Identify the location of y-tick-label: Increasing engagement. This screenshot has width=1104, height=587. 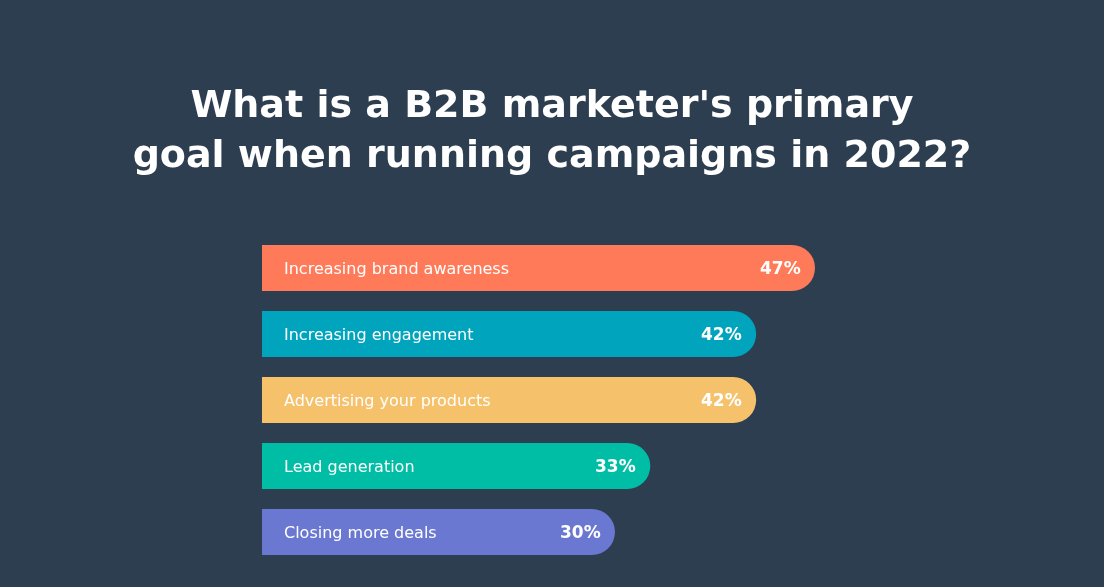
(379, 334).